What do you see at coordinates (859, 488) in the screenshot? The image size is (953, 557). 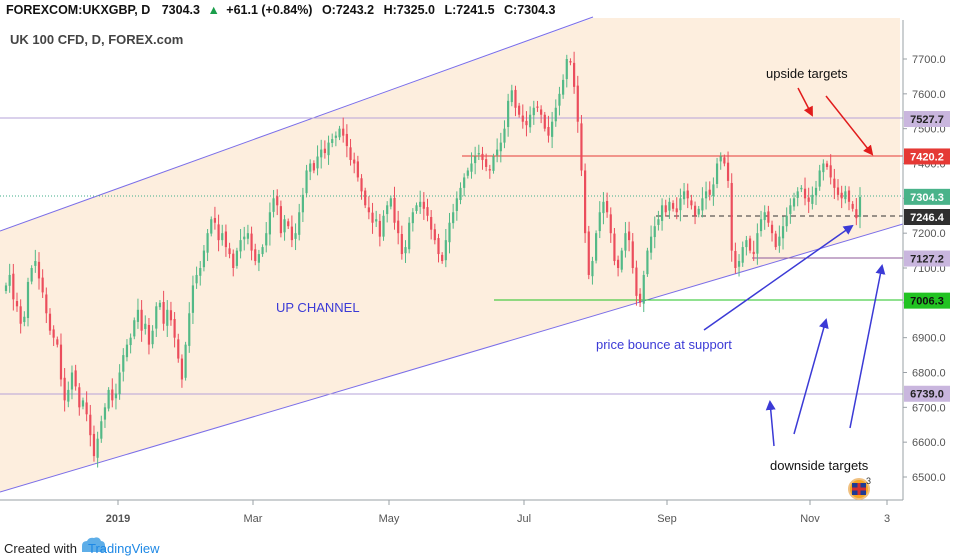 I see `uk-flag-icon: 3` at bounding box center [859, 488].